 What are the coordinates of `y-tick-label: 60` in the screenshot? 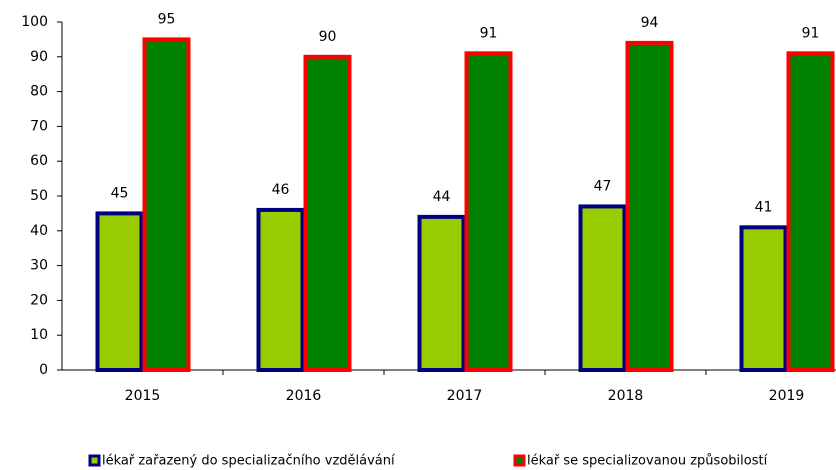 It's located at (39, 161).